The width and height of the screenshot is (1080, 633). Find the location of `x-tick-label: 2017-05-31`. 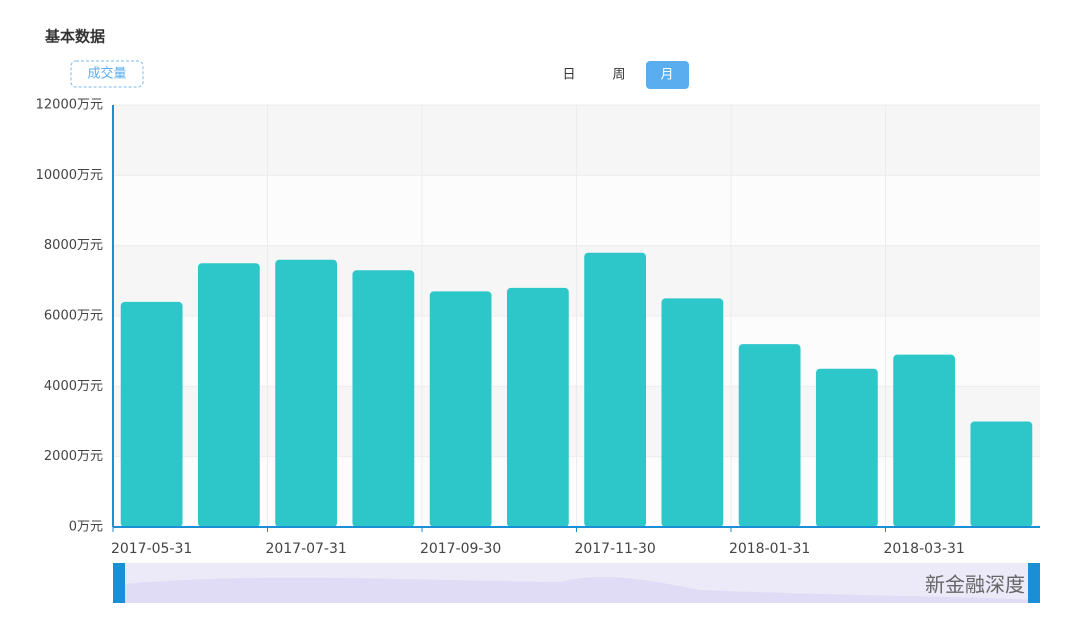

x-tick-label: 2017-05-31 is located at coordinates (151, 549).